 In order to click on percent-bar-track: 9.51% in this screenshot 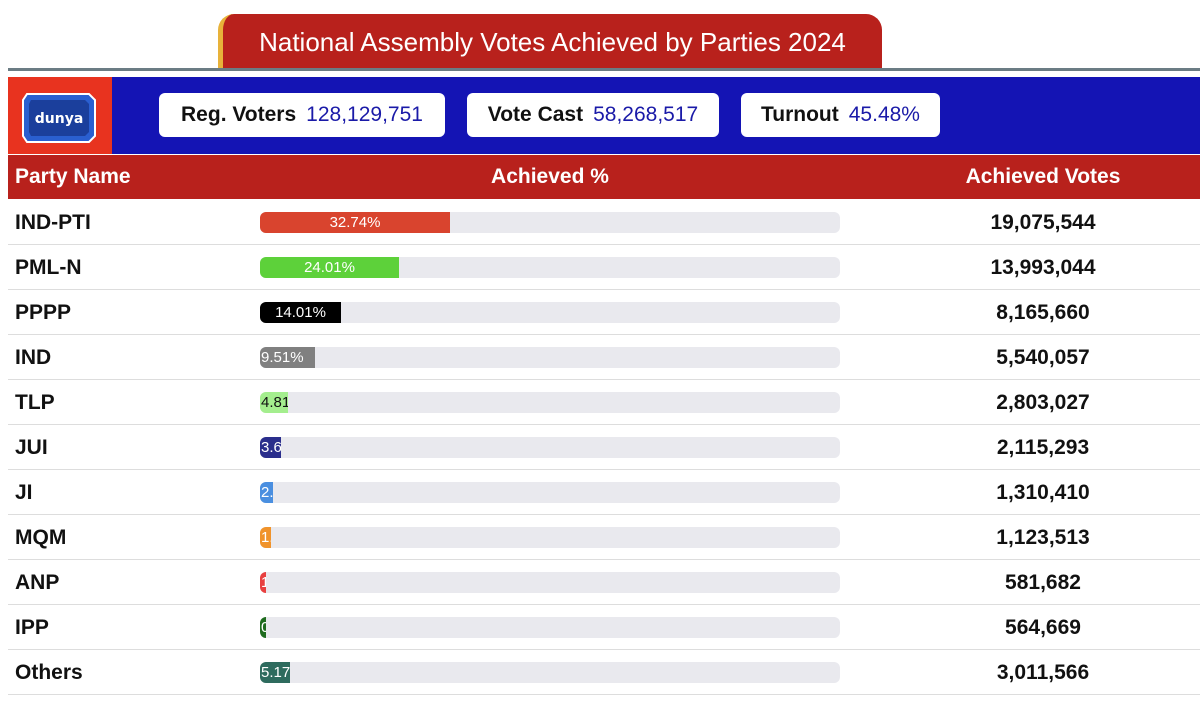, I will do `click(550, 357)`.